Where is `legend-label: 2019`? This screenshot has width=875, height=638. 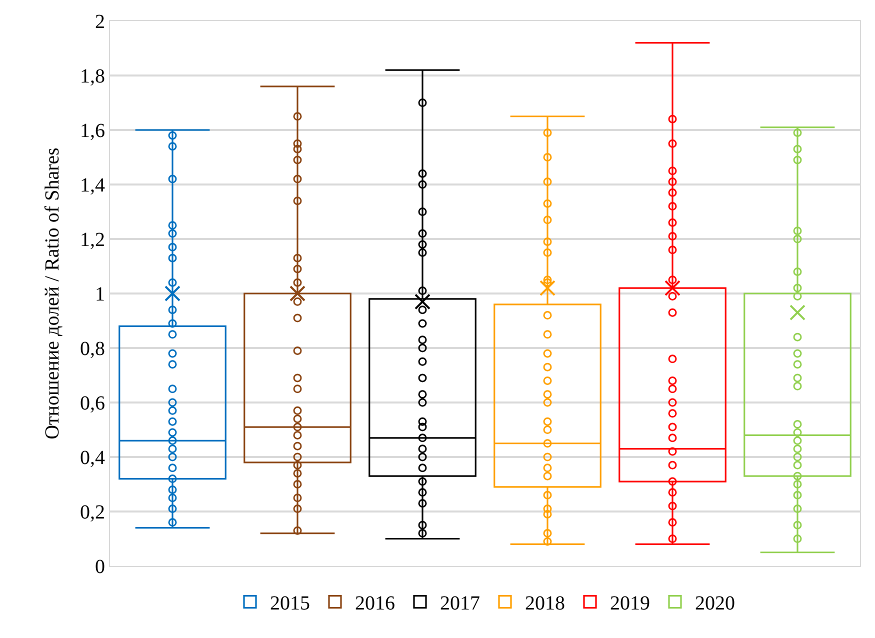 legend-label: 2019 is located at coordinates (630, 603).